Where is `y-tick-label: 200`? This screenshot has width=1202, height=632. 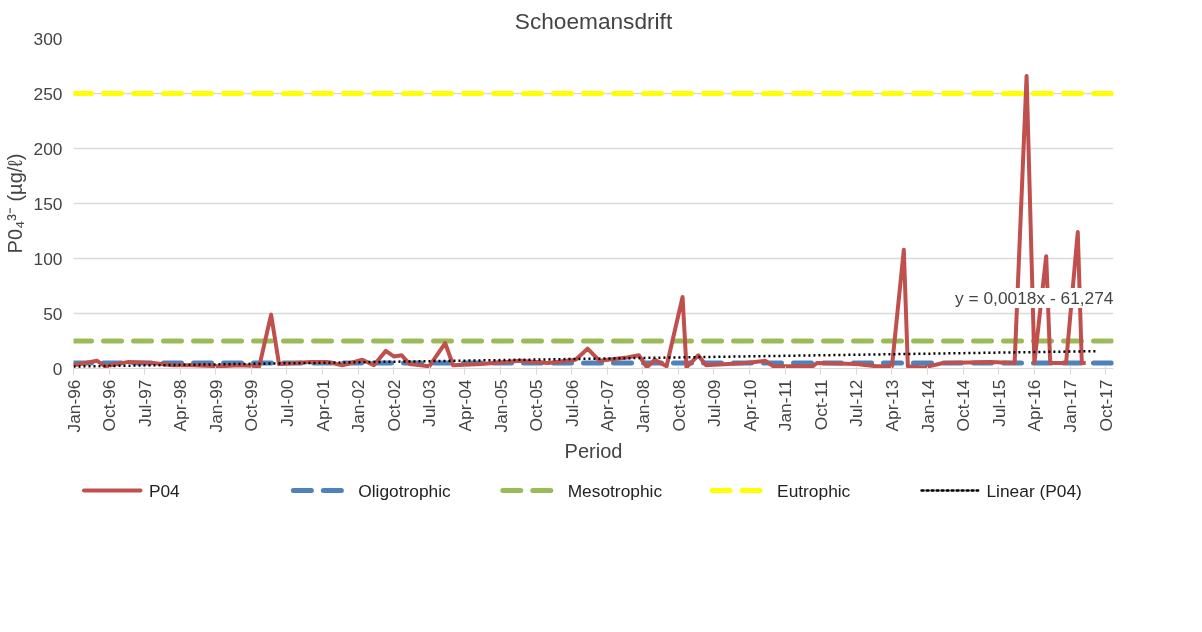
y-tick-label: 200 is located at coordinates (48, 148).